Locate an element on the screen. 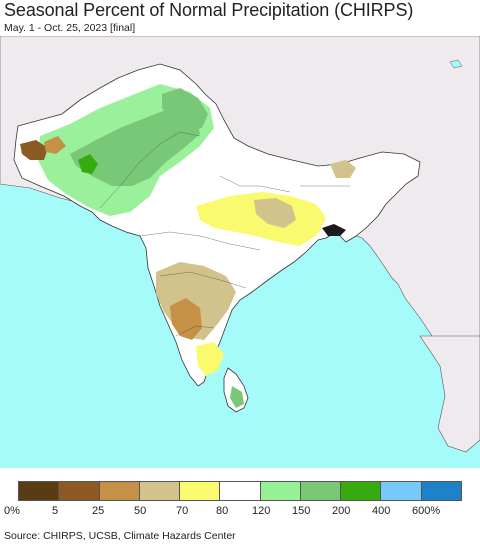 This screenshot has height=546, width=480. legend-label-4: 70 is located at coordinates (182, 511).